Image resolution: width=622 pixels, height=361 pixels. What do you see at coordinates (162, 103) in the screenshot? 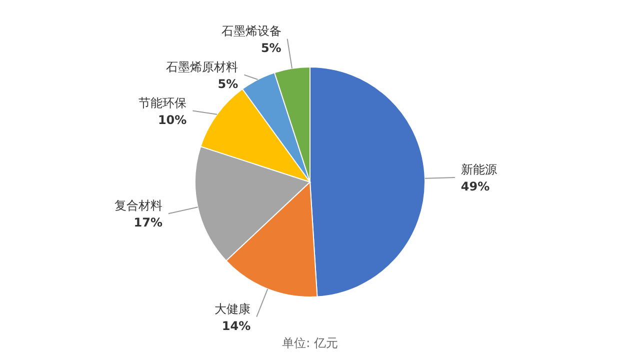
I see `slice-label: 节能环保` at bounding box center [162, 103].